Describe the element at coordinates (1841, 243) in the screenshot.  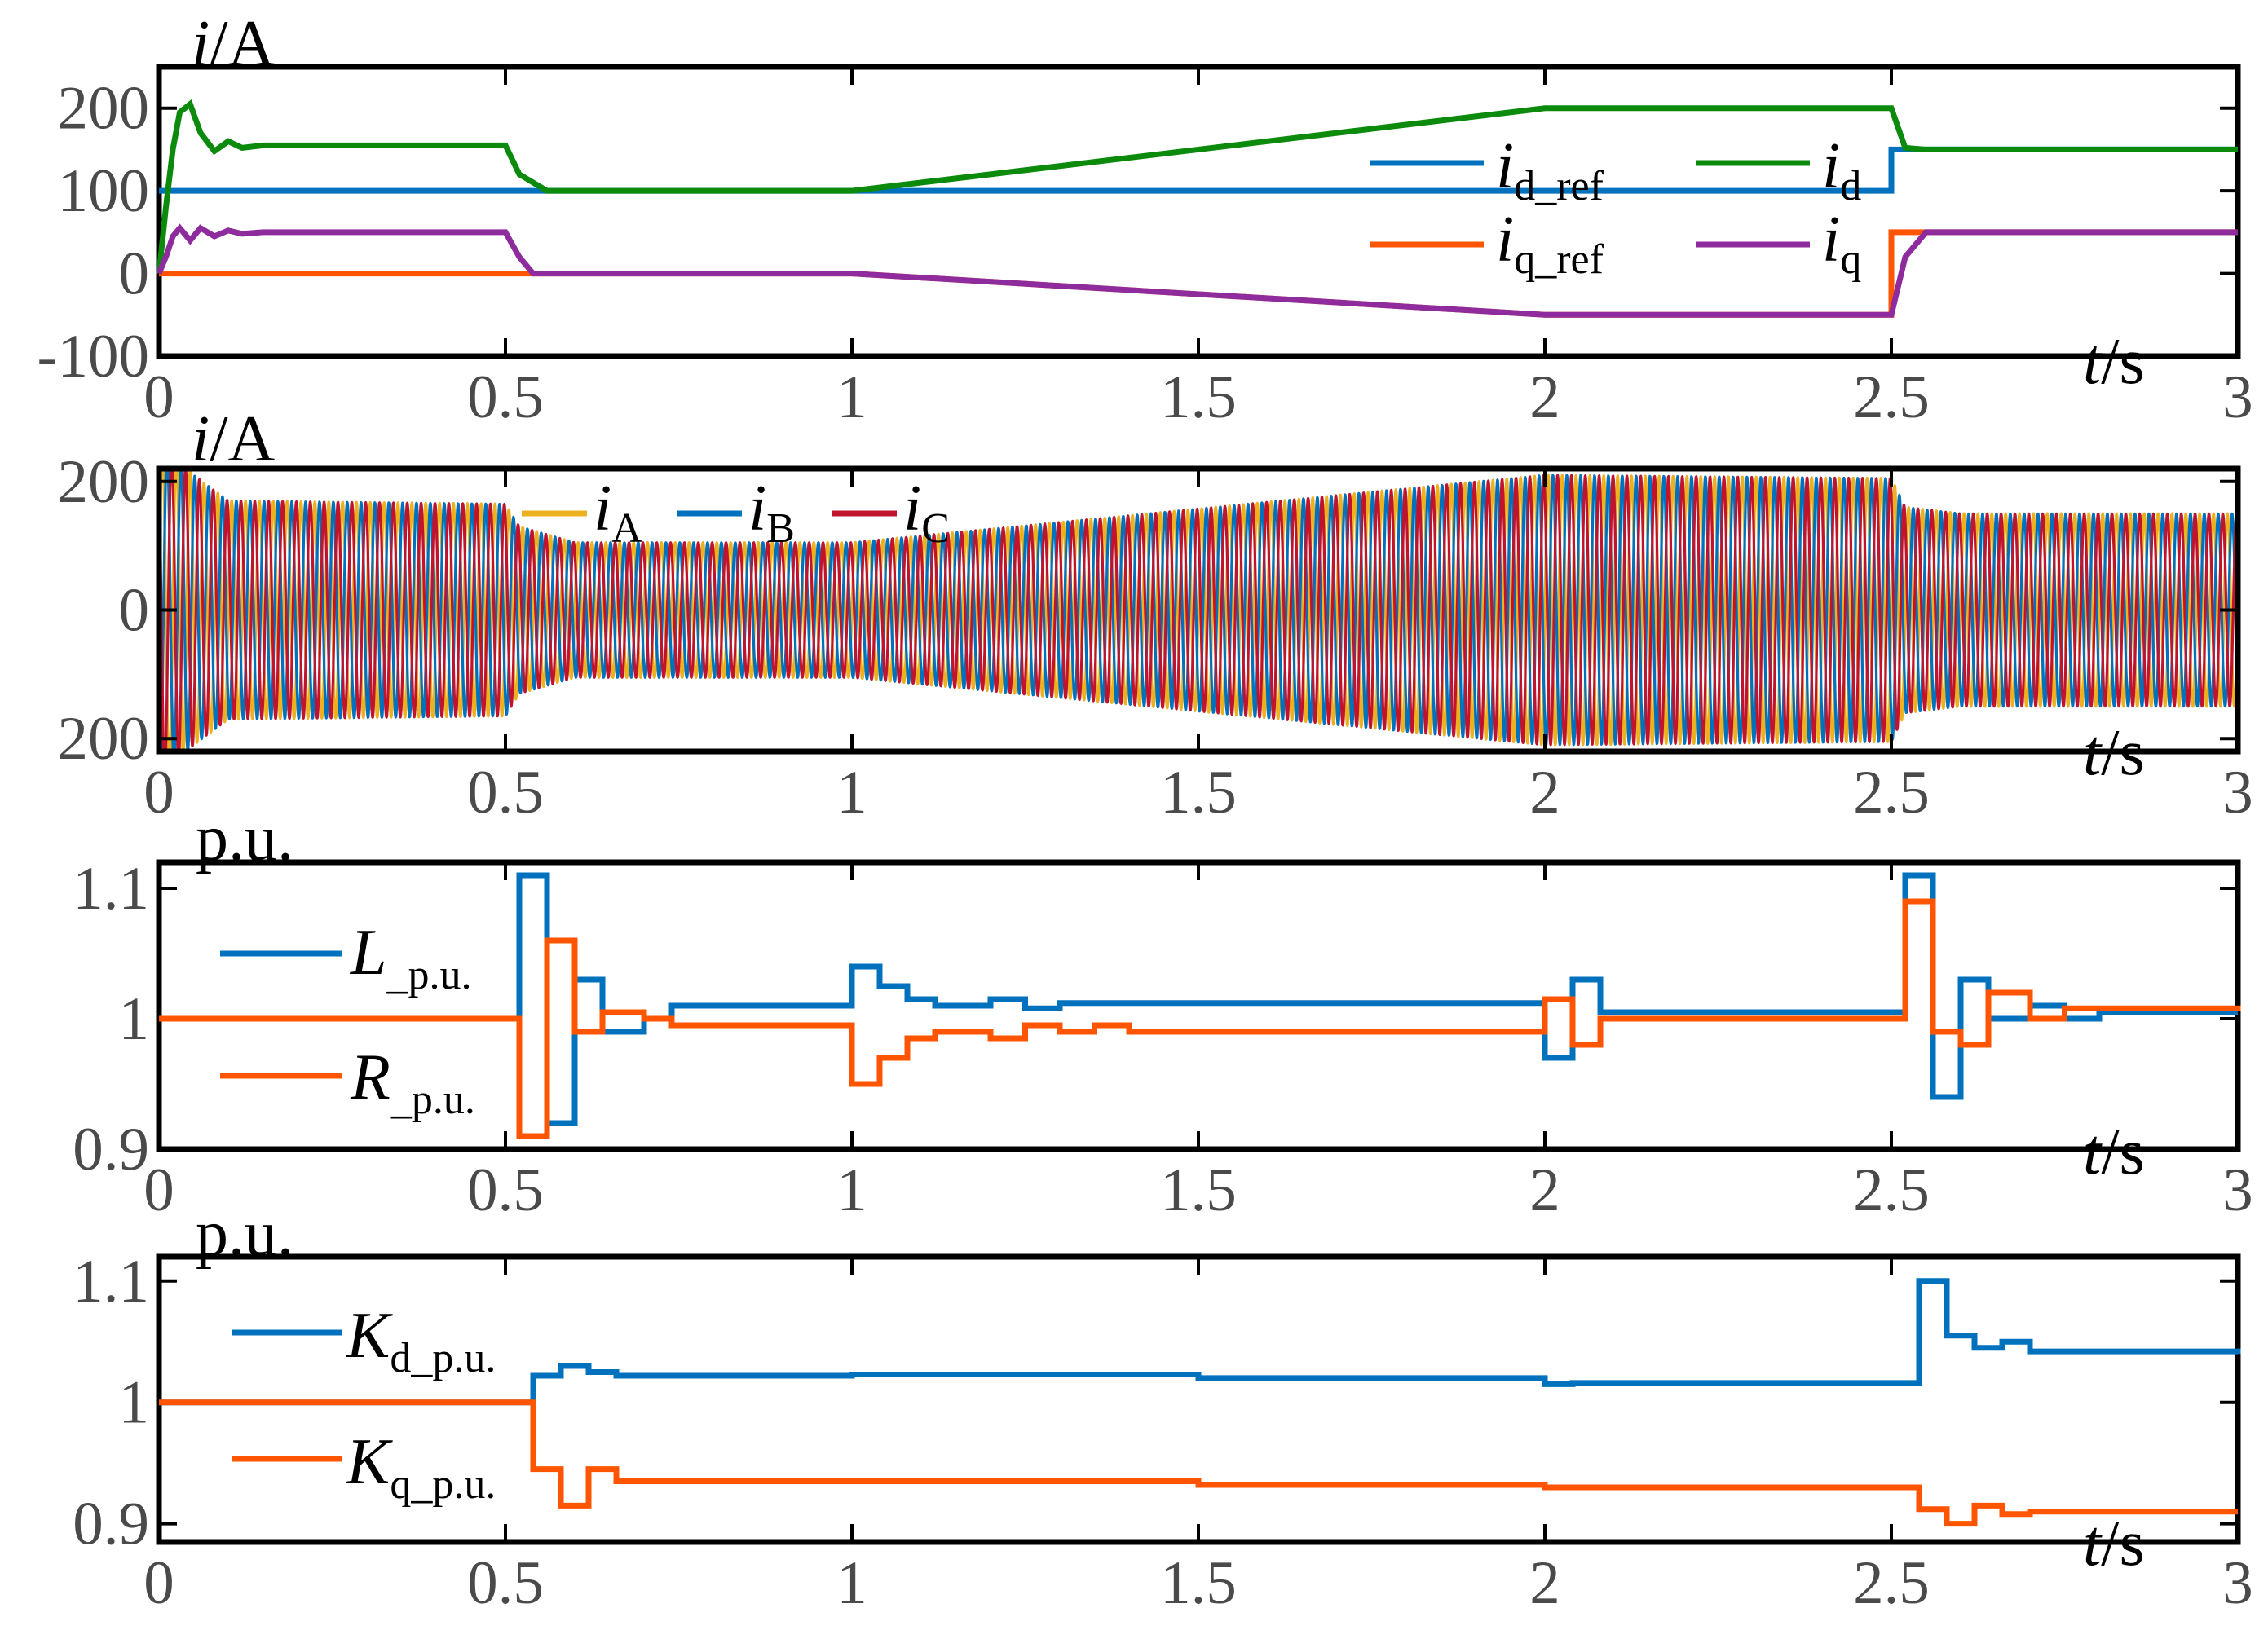
I see `legend-label-iq: iq` at that location.